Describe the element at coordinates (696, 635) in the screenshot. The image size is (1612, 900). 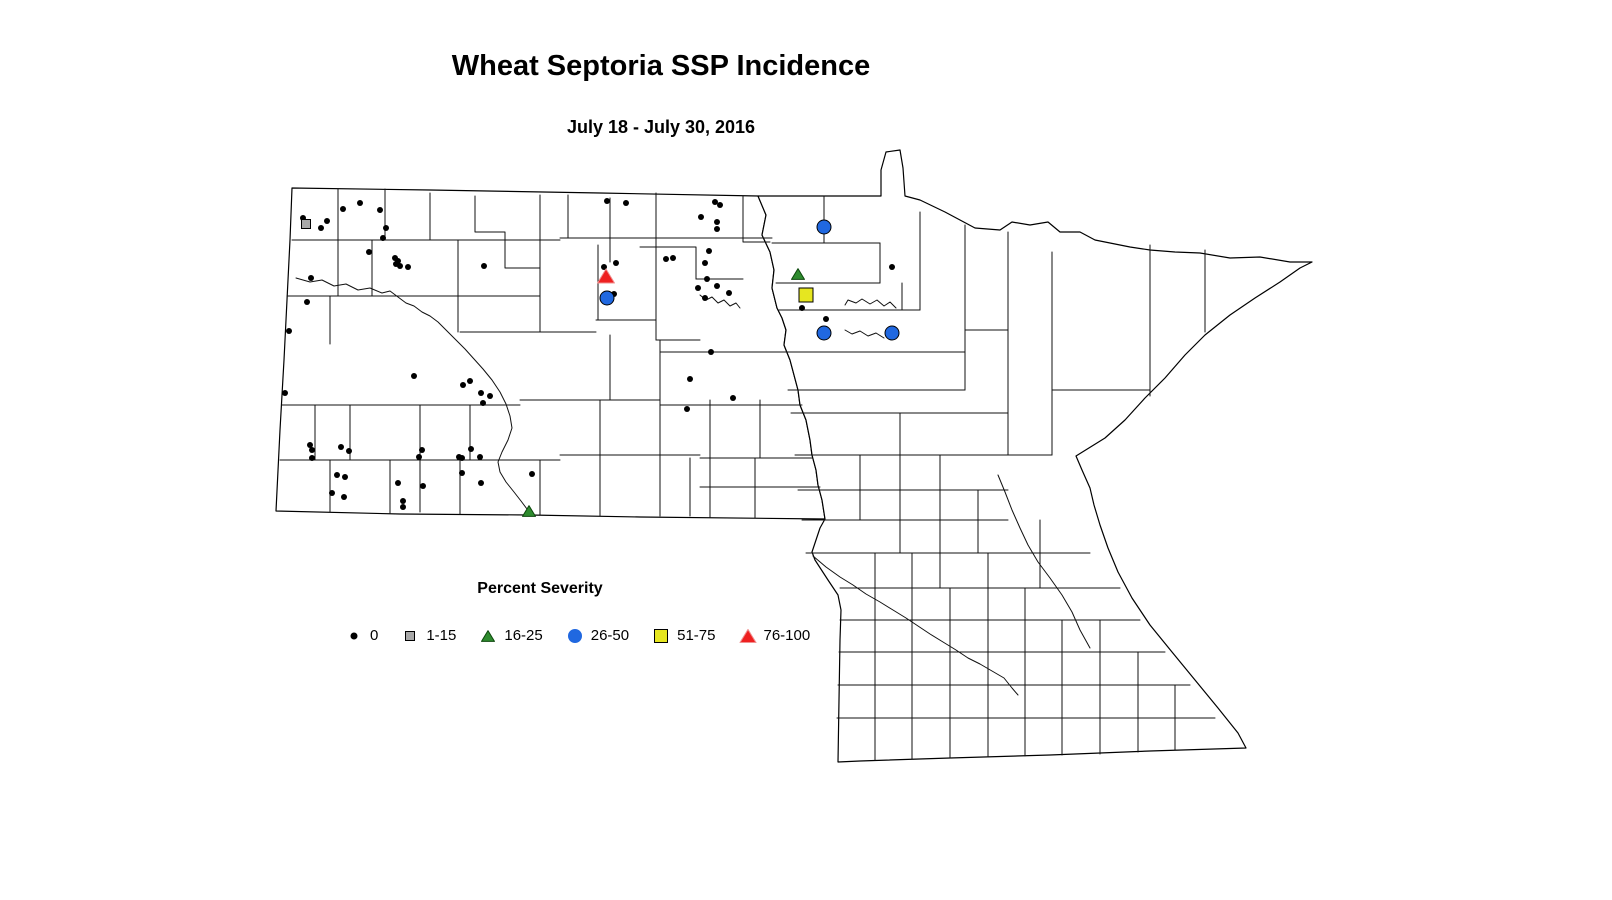
I see `legend-item-label: 51-75` at that location.